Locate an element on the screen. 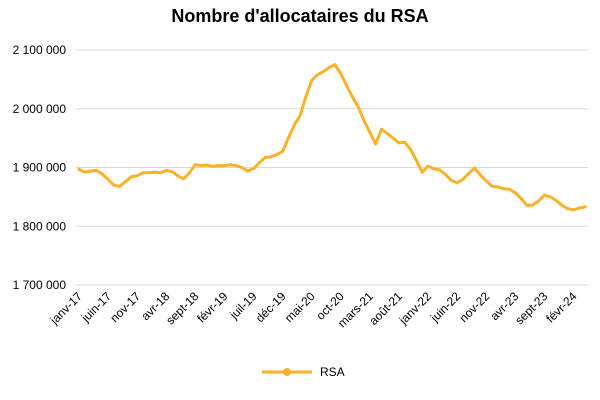 The image size is (600, 400). x-tick-label: févr-24 is located at coordinates (561, 307).